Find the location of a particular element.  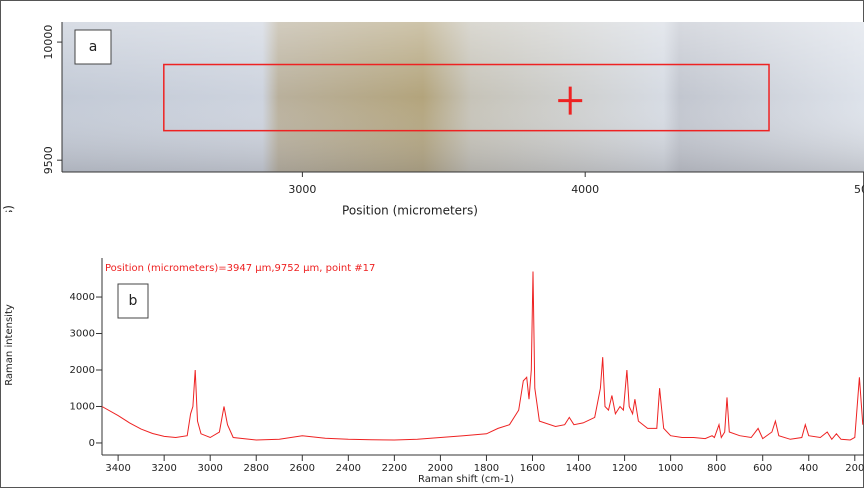

y-axis-label-clip: Position (micrometers) is located at coordinates (9, 273).